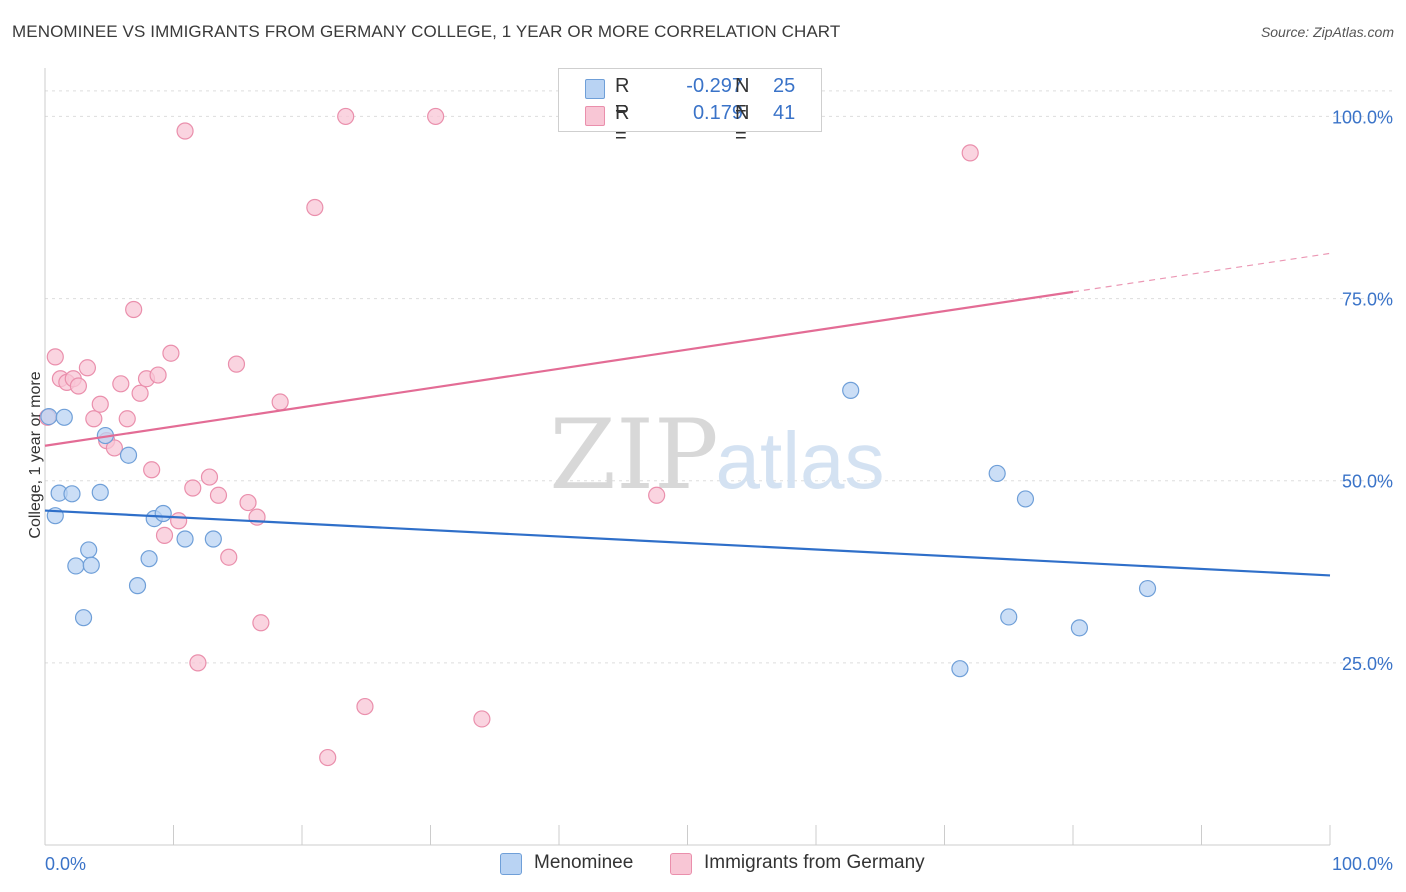  I want to click on legend-r-value: -0.297, so click(714, 86).